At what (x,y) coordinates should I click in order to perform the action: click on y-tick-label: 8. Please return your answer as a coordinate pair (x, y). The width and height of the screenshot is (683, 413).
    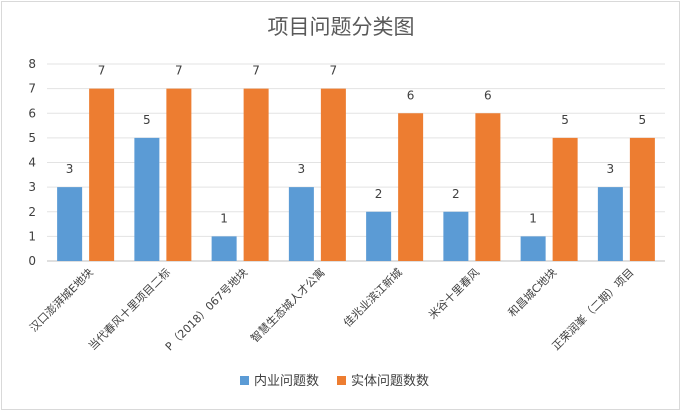
    Looking at the image, I should click on (32, 64).